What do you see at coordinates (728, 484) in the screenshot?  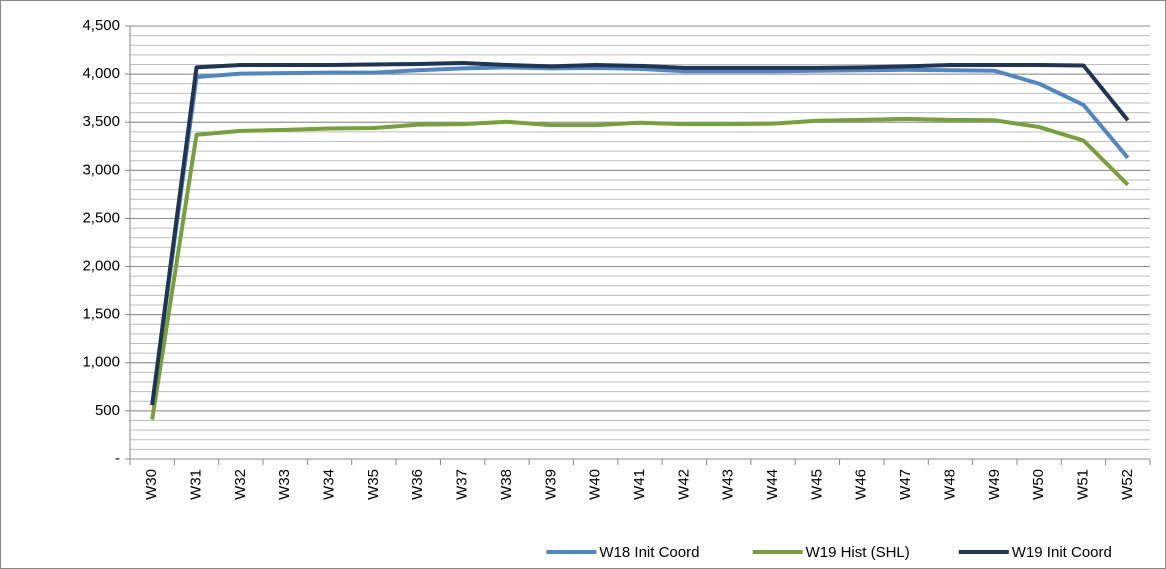 I see `x-tick-label: W43` at bounding box center [728, 484].